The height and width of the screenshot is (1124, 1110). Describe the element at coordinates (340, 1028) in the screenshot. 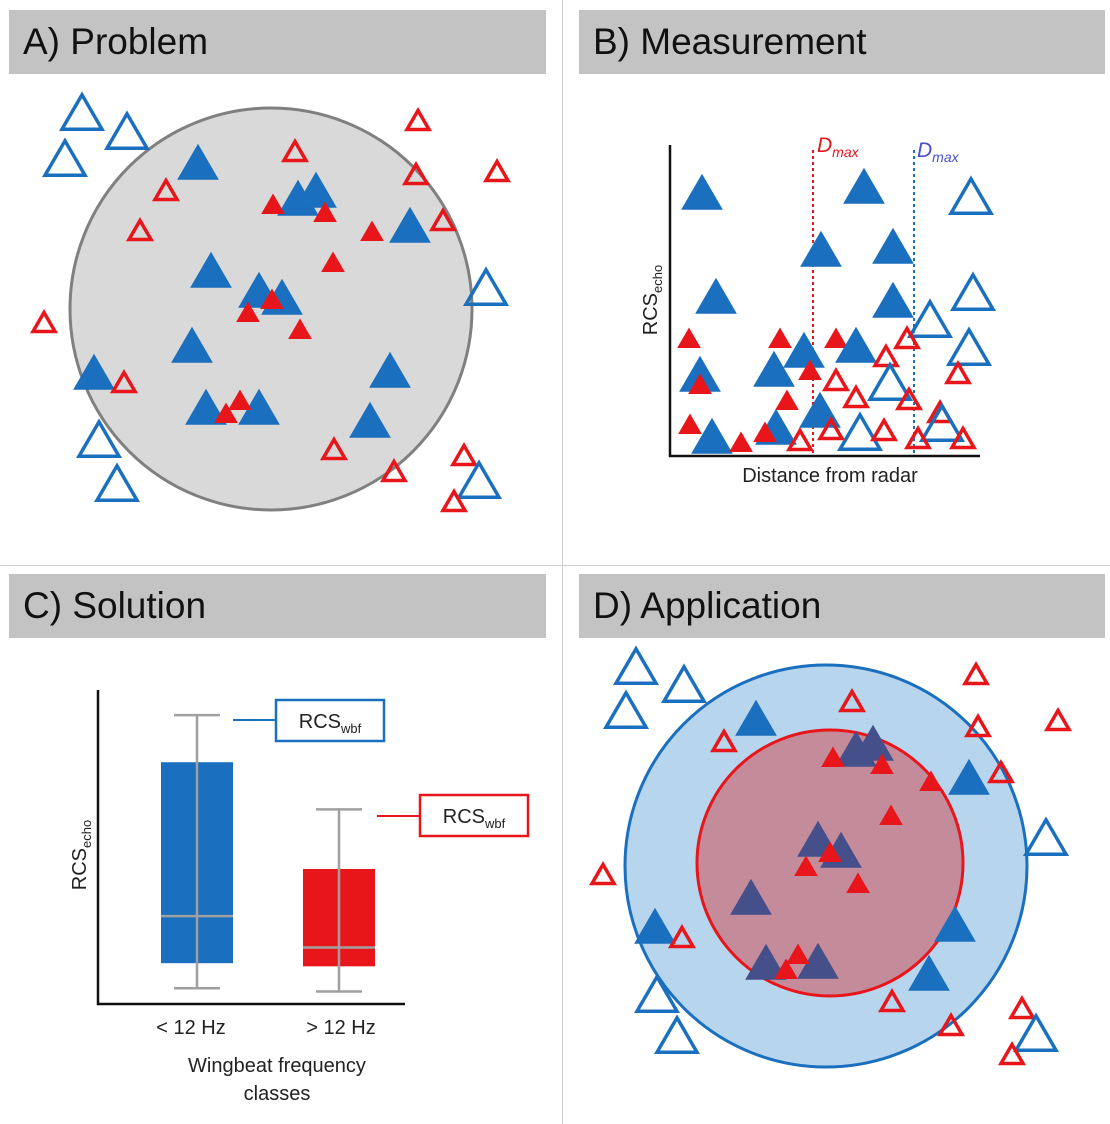

I see `x-tick-label-2: > 12 Hz` at that location.